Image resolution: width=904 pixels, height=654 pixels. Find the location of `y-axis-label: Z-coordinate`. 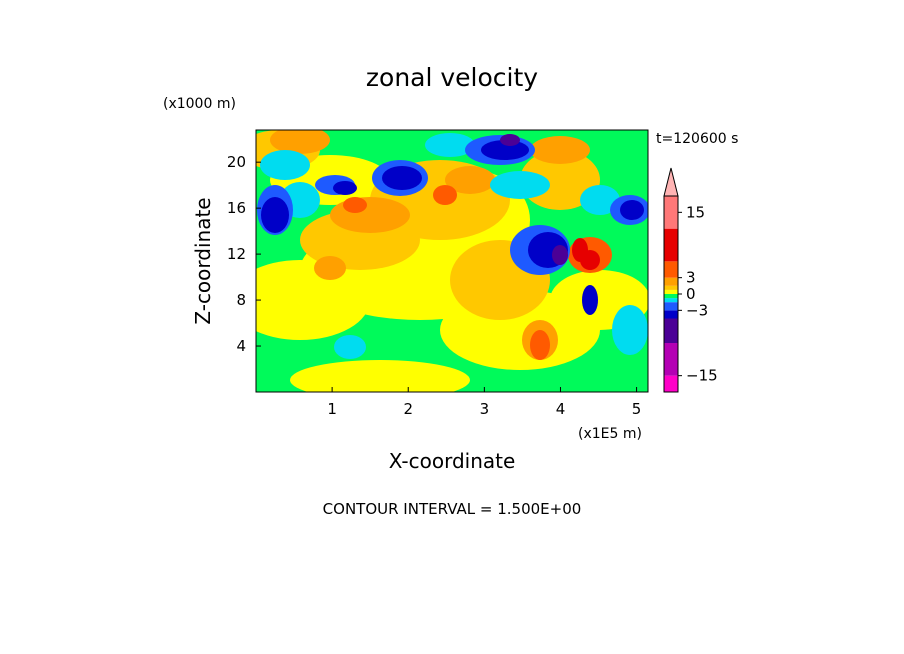

y-axis-label: Z-coordinate is located at coordinates (203, 260).